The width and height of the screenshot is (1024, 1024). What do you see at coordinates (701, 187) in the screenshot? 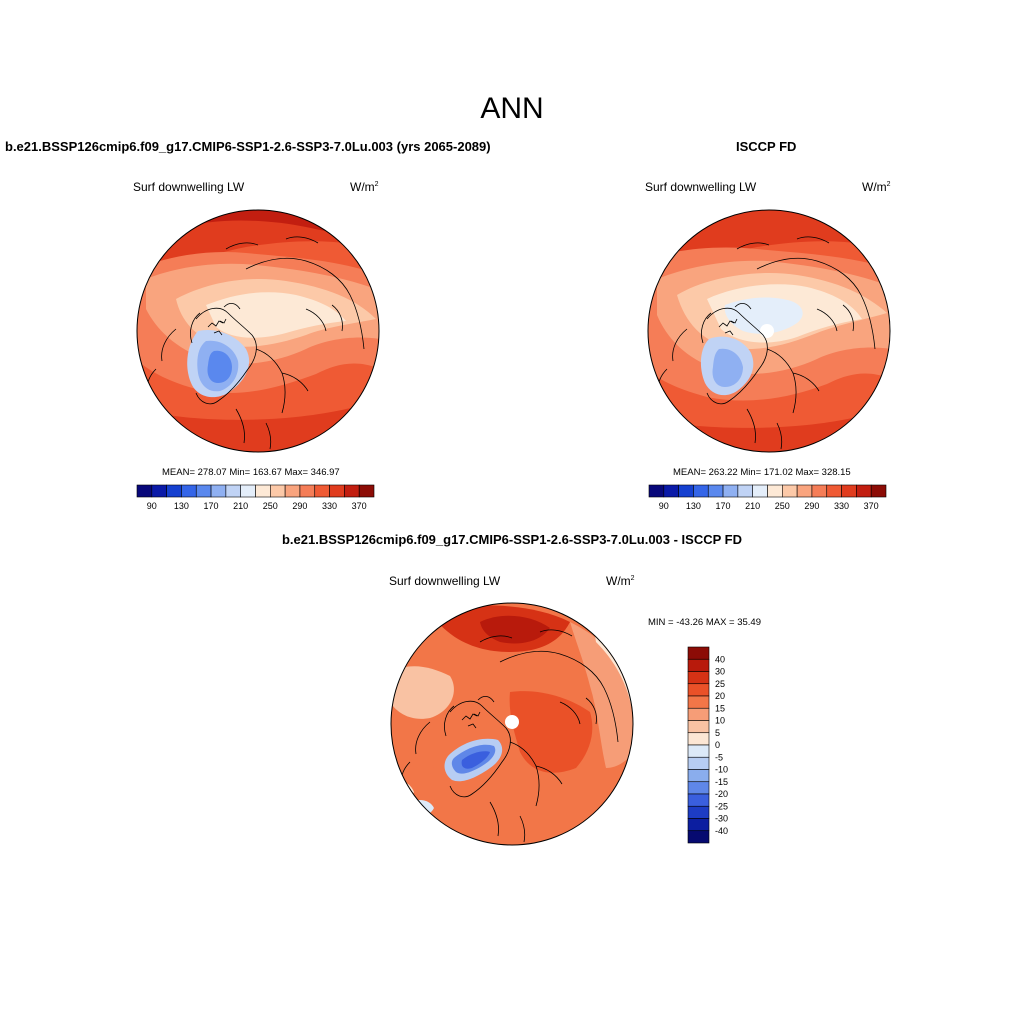
I see `obs-variable-label: Surf downwelling LW` at bounding box center [701, 187].